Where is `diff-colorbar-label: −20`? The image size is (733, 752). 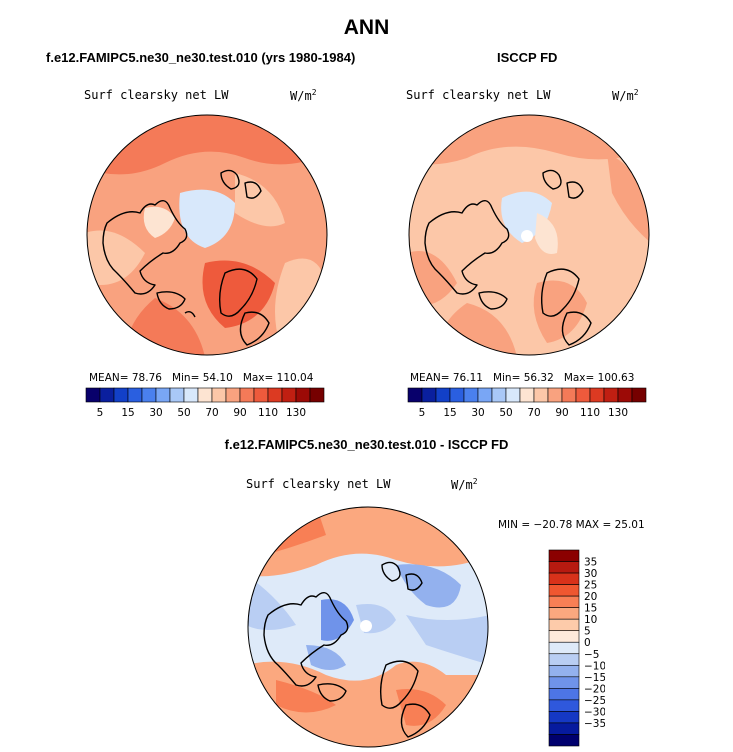
diff-colorbar-label: −20 is located at coordinates (594, 689).